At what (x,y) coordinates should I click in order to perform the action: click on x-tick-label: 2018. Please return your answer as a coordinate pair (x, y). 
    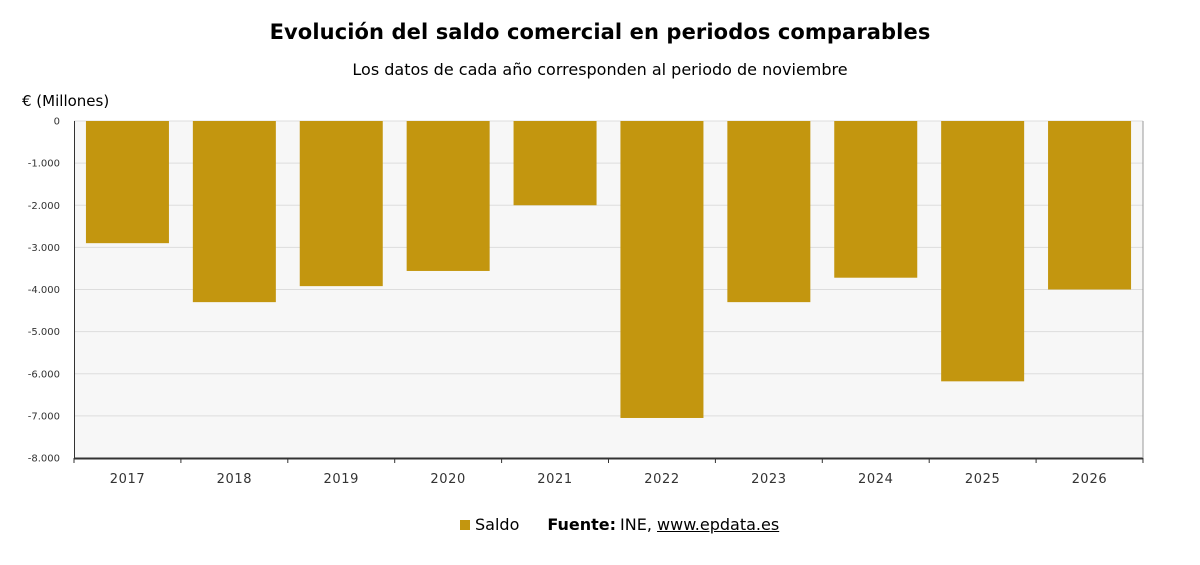
    Looking at the image, I should click on (234, 479).